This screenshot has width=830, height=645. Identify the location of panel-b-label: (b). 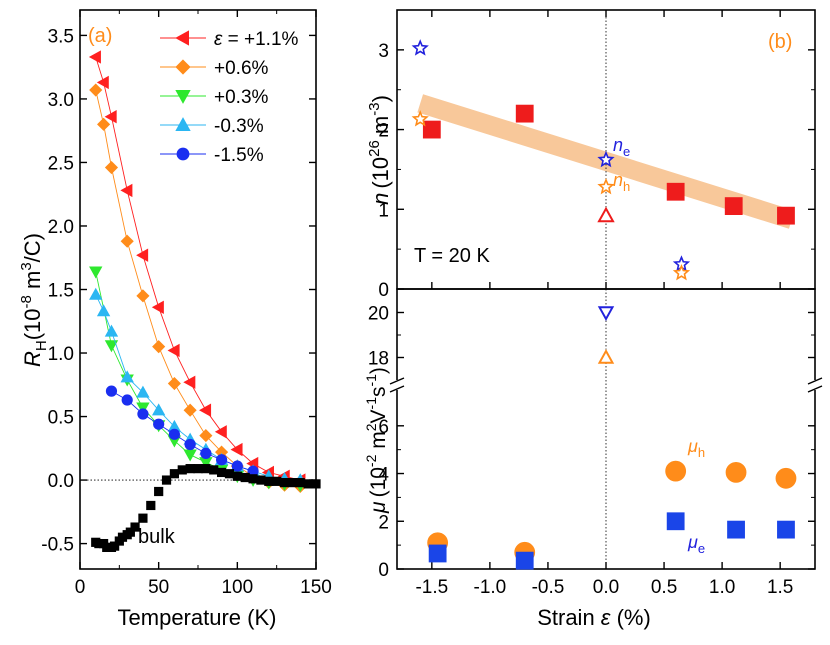
(780, 42).